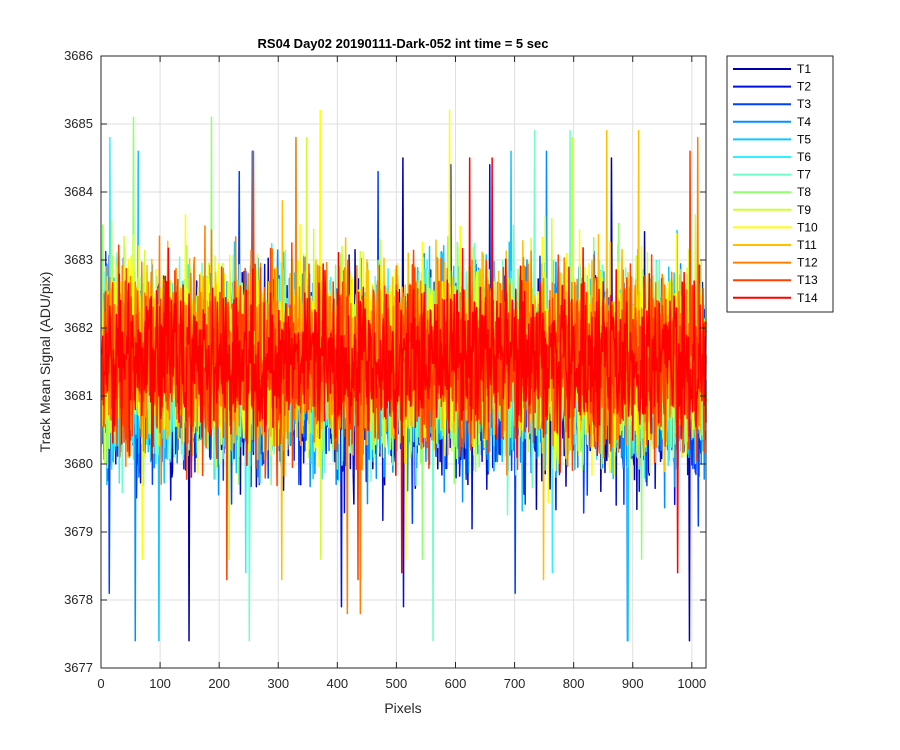  Describe the element at coordinates (219, 683) in the screenshot. I see `x-tick-label: 200` at that location.